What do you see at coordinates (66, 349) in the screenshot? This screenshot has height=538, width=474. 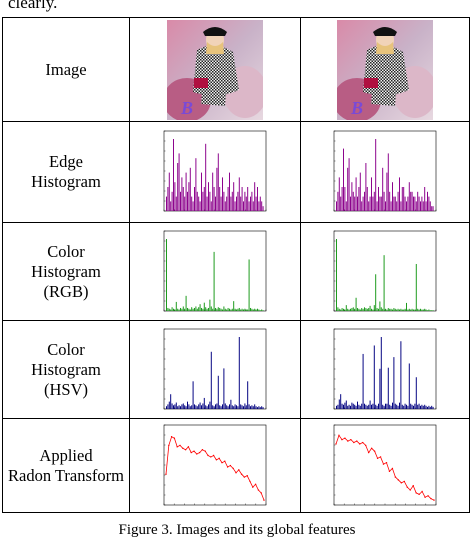 I see `label-line: Color` at bounding box center [66, 349].